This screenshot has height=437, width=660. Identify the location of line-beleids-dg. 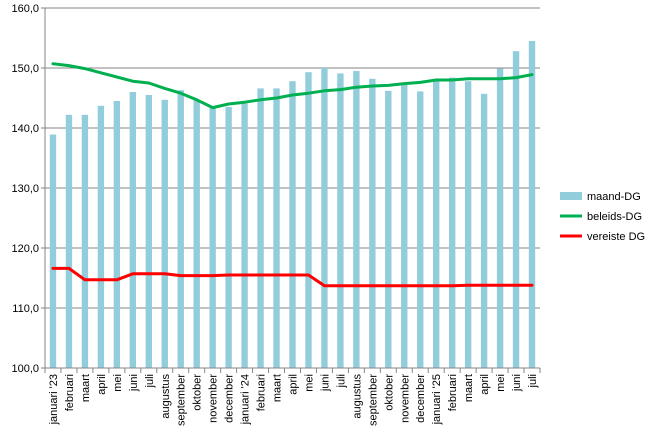
(292, 86).